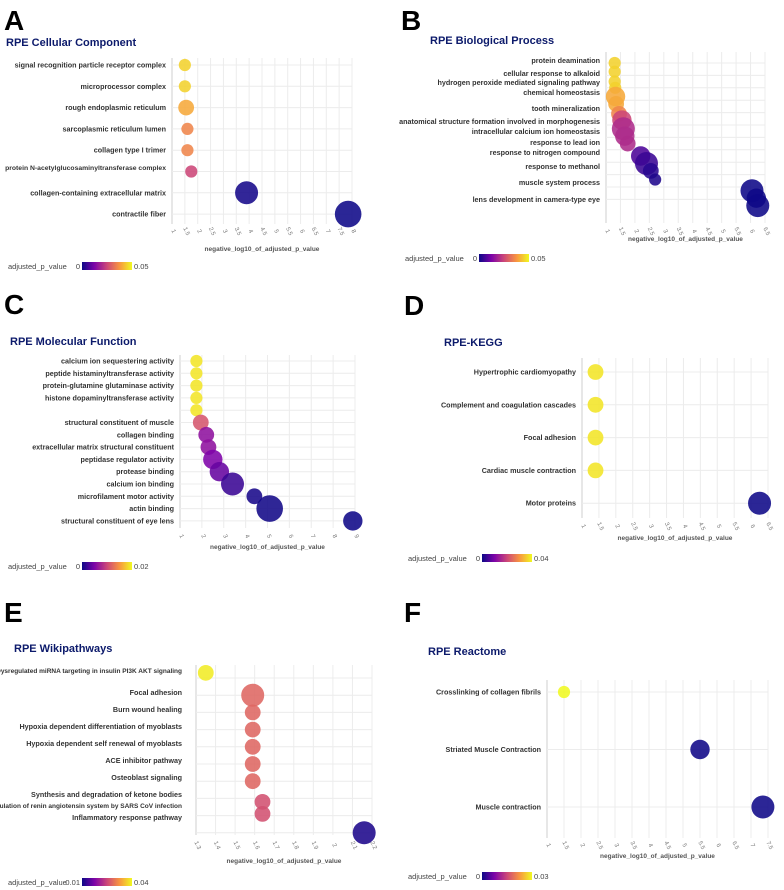 This screenshot has height=890, width=784. I want to click on legend-colorbar, so click(504, 258).